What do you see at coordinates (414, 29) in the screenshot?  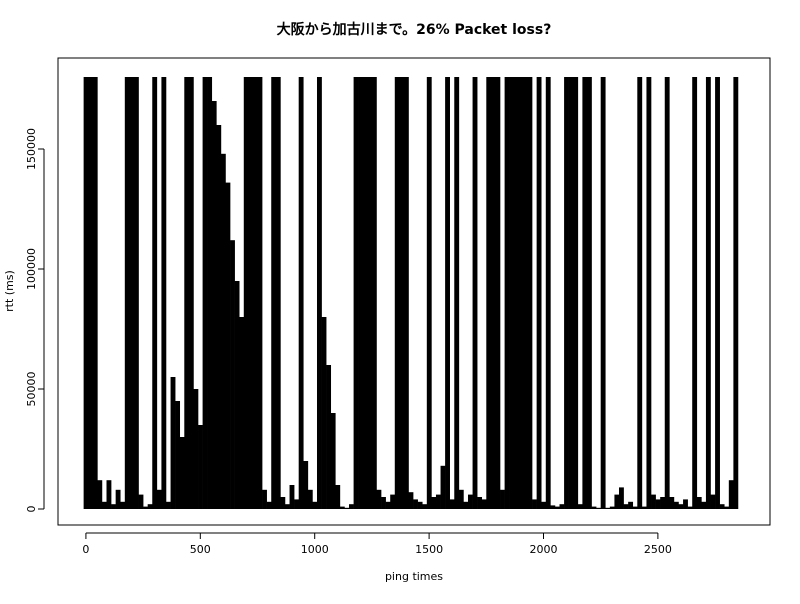 I see `chart-title: 大阪から加古川まで。26% Packet loss?` at bounding box center [414, 29].